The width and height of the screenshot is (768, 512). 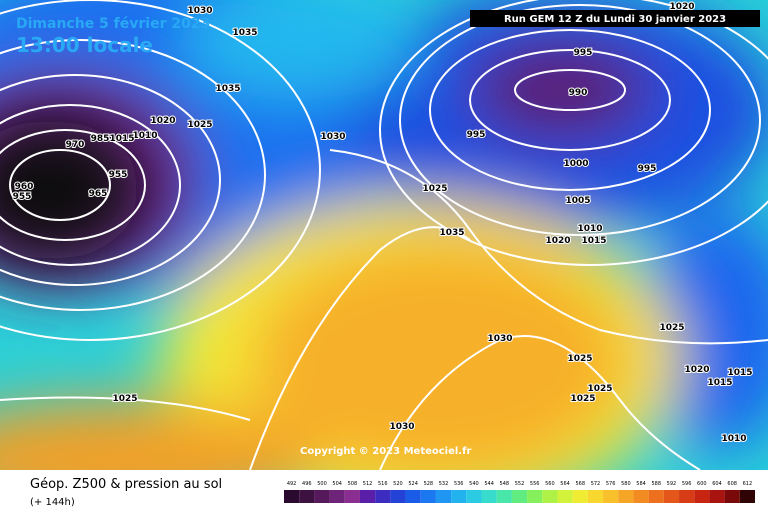 I want to click on scale-label: 596, so click(x=687, y=484).